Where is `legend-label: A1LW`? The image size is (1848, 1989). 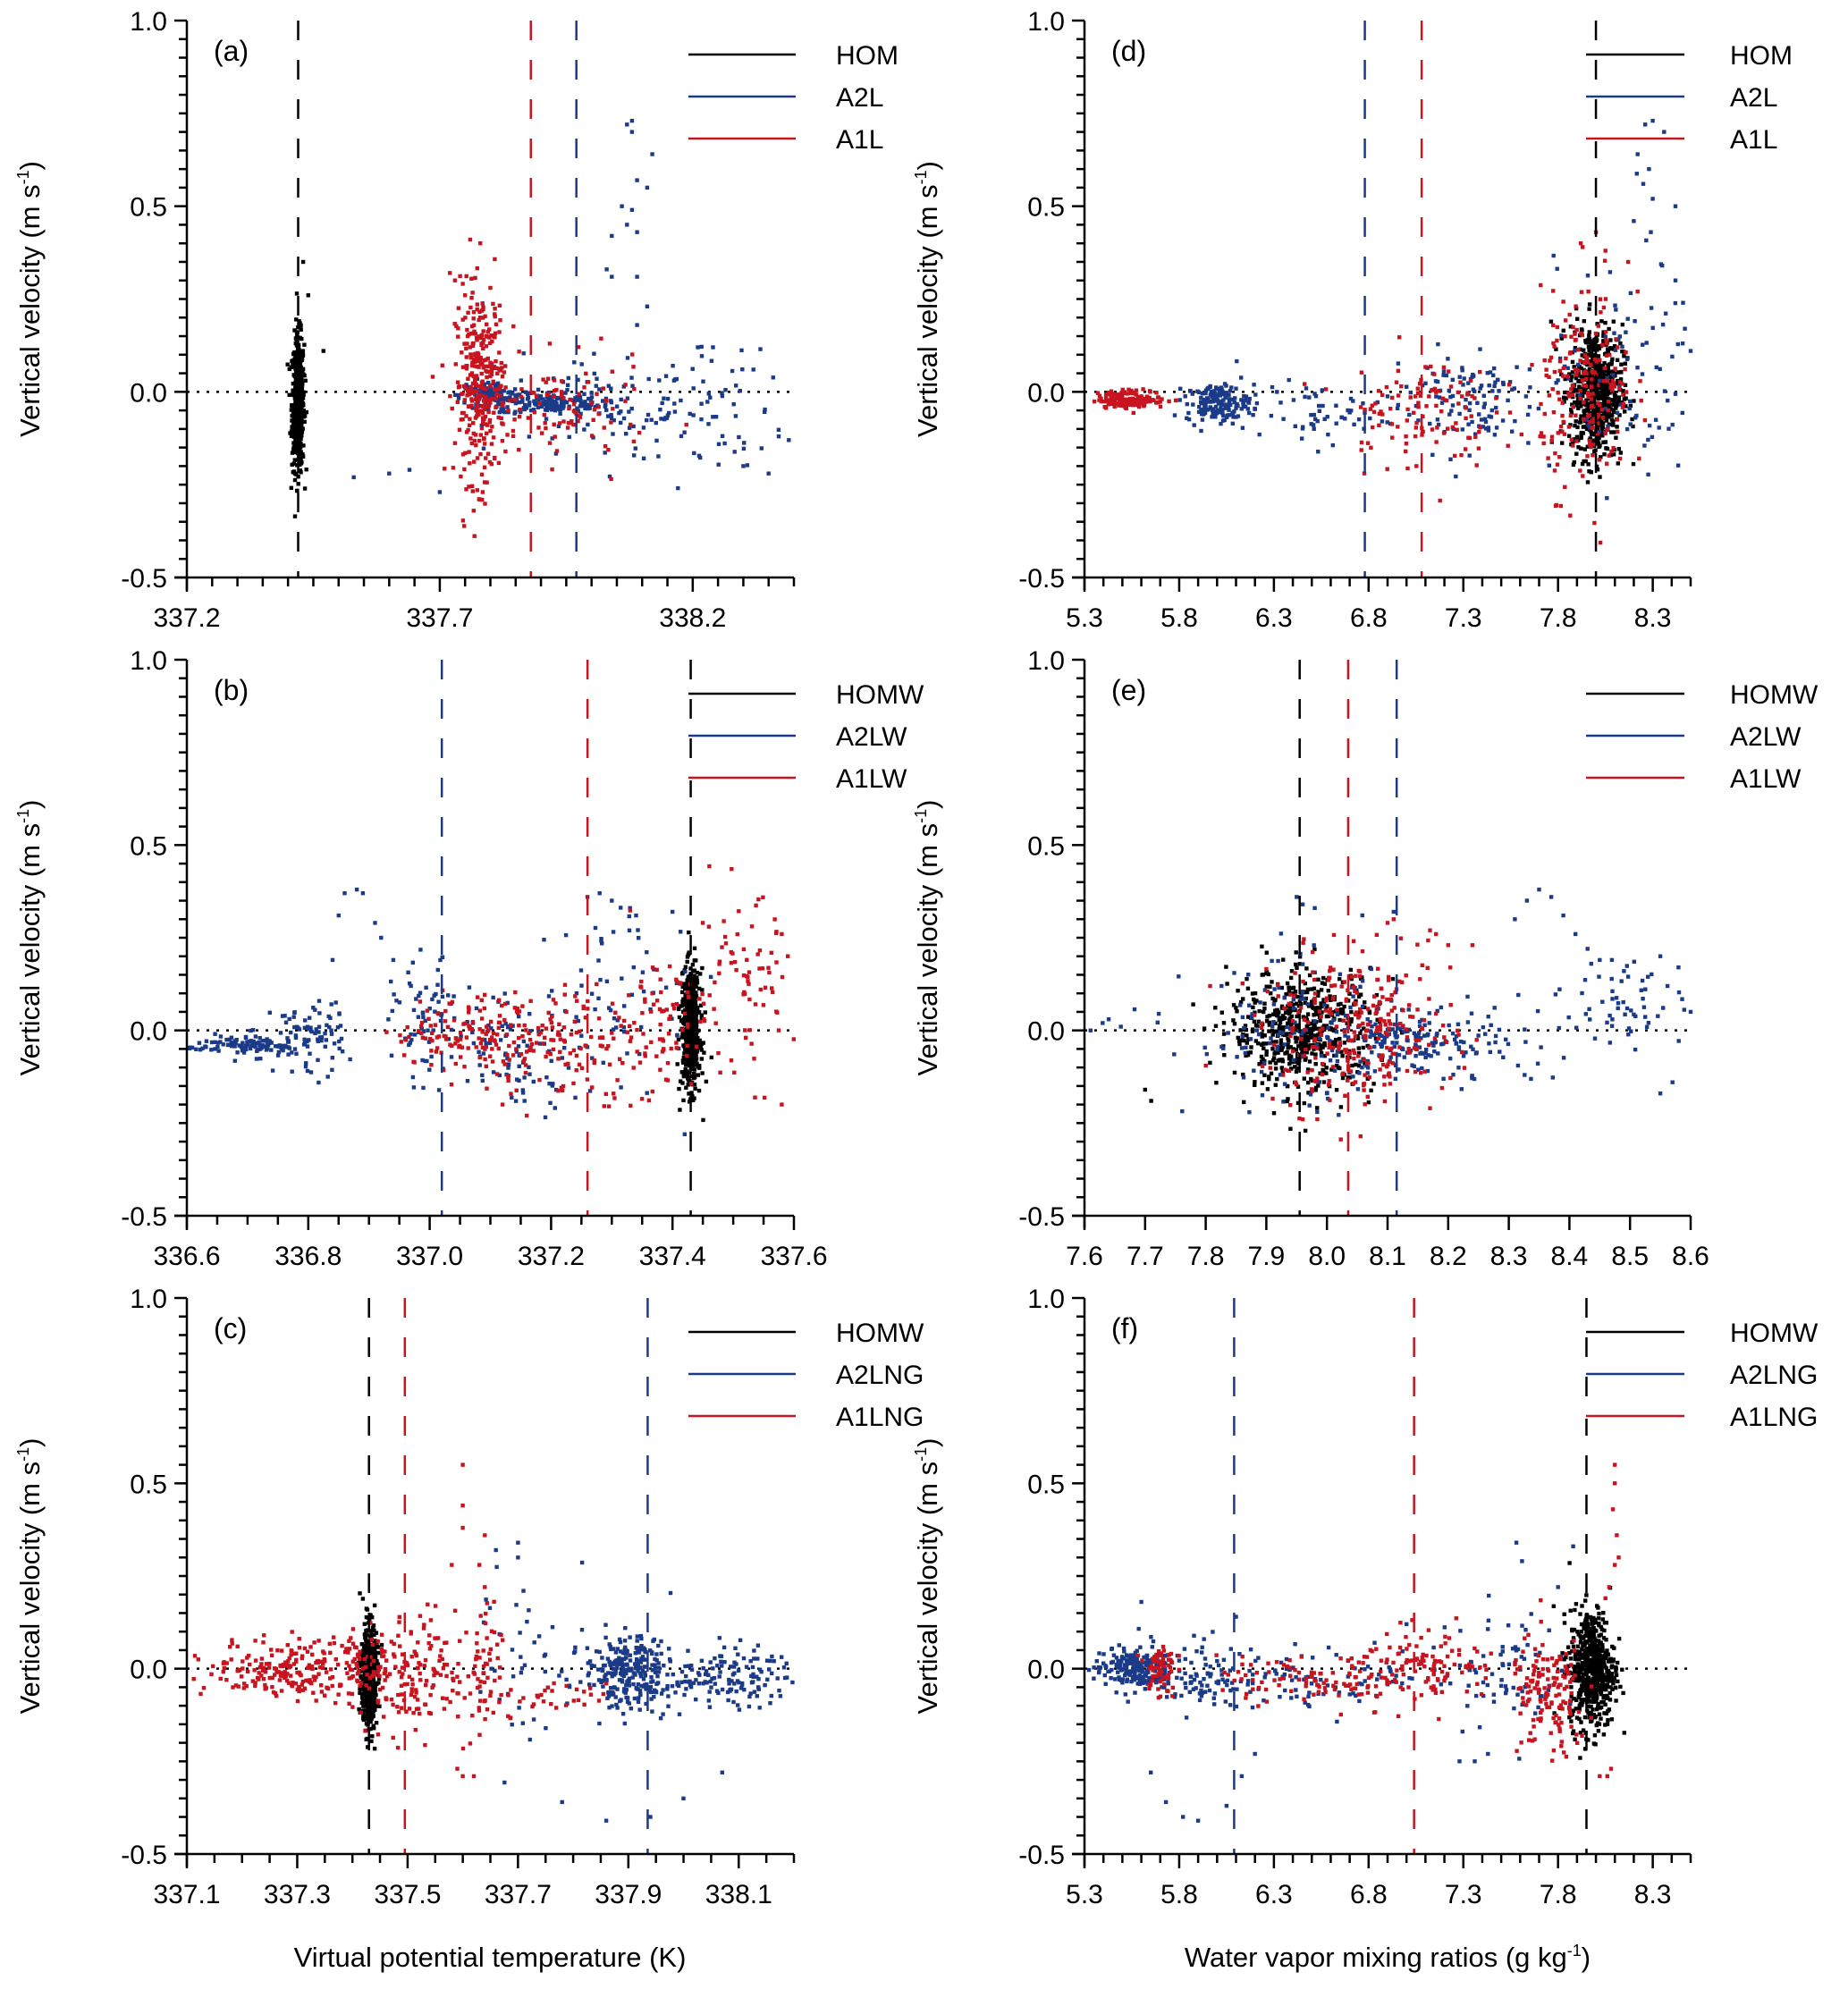 legend-label: A1LW is located at coordinates (871, 779).